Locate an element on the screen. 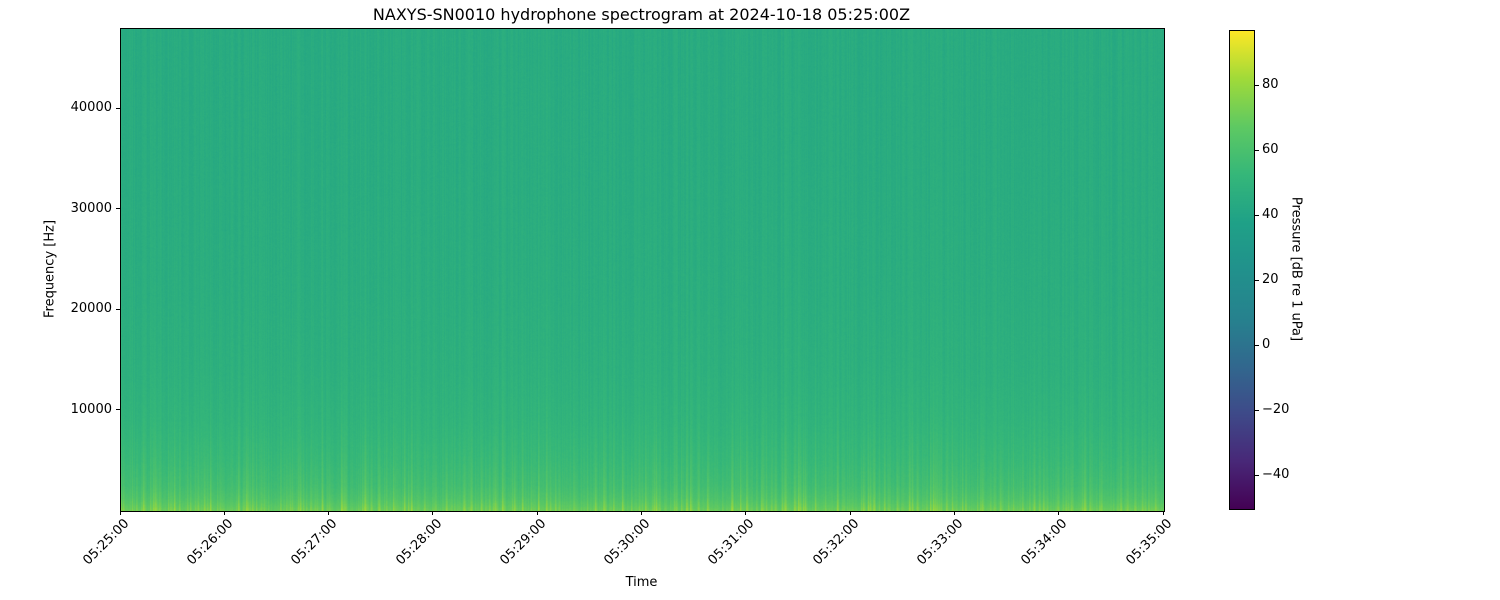 The width and height of the screenshot is (1500, 600). y-axis-label: Frequency [Hz] is located at coordinates (50, 269).